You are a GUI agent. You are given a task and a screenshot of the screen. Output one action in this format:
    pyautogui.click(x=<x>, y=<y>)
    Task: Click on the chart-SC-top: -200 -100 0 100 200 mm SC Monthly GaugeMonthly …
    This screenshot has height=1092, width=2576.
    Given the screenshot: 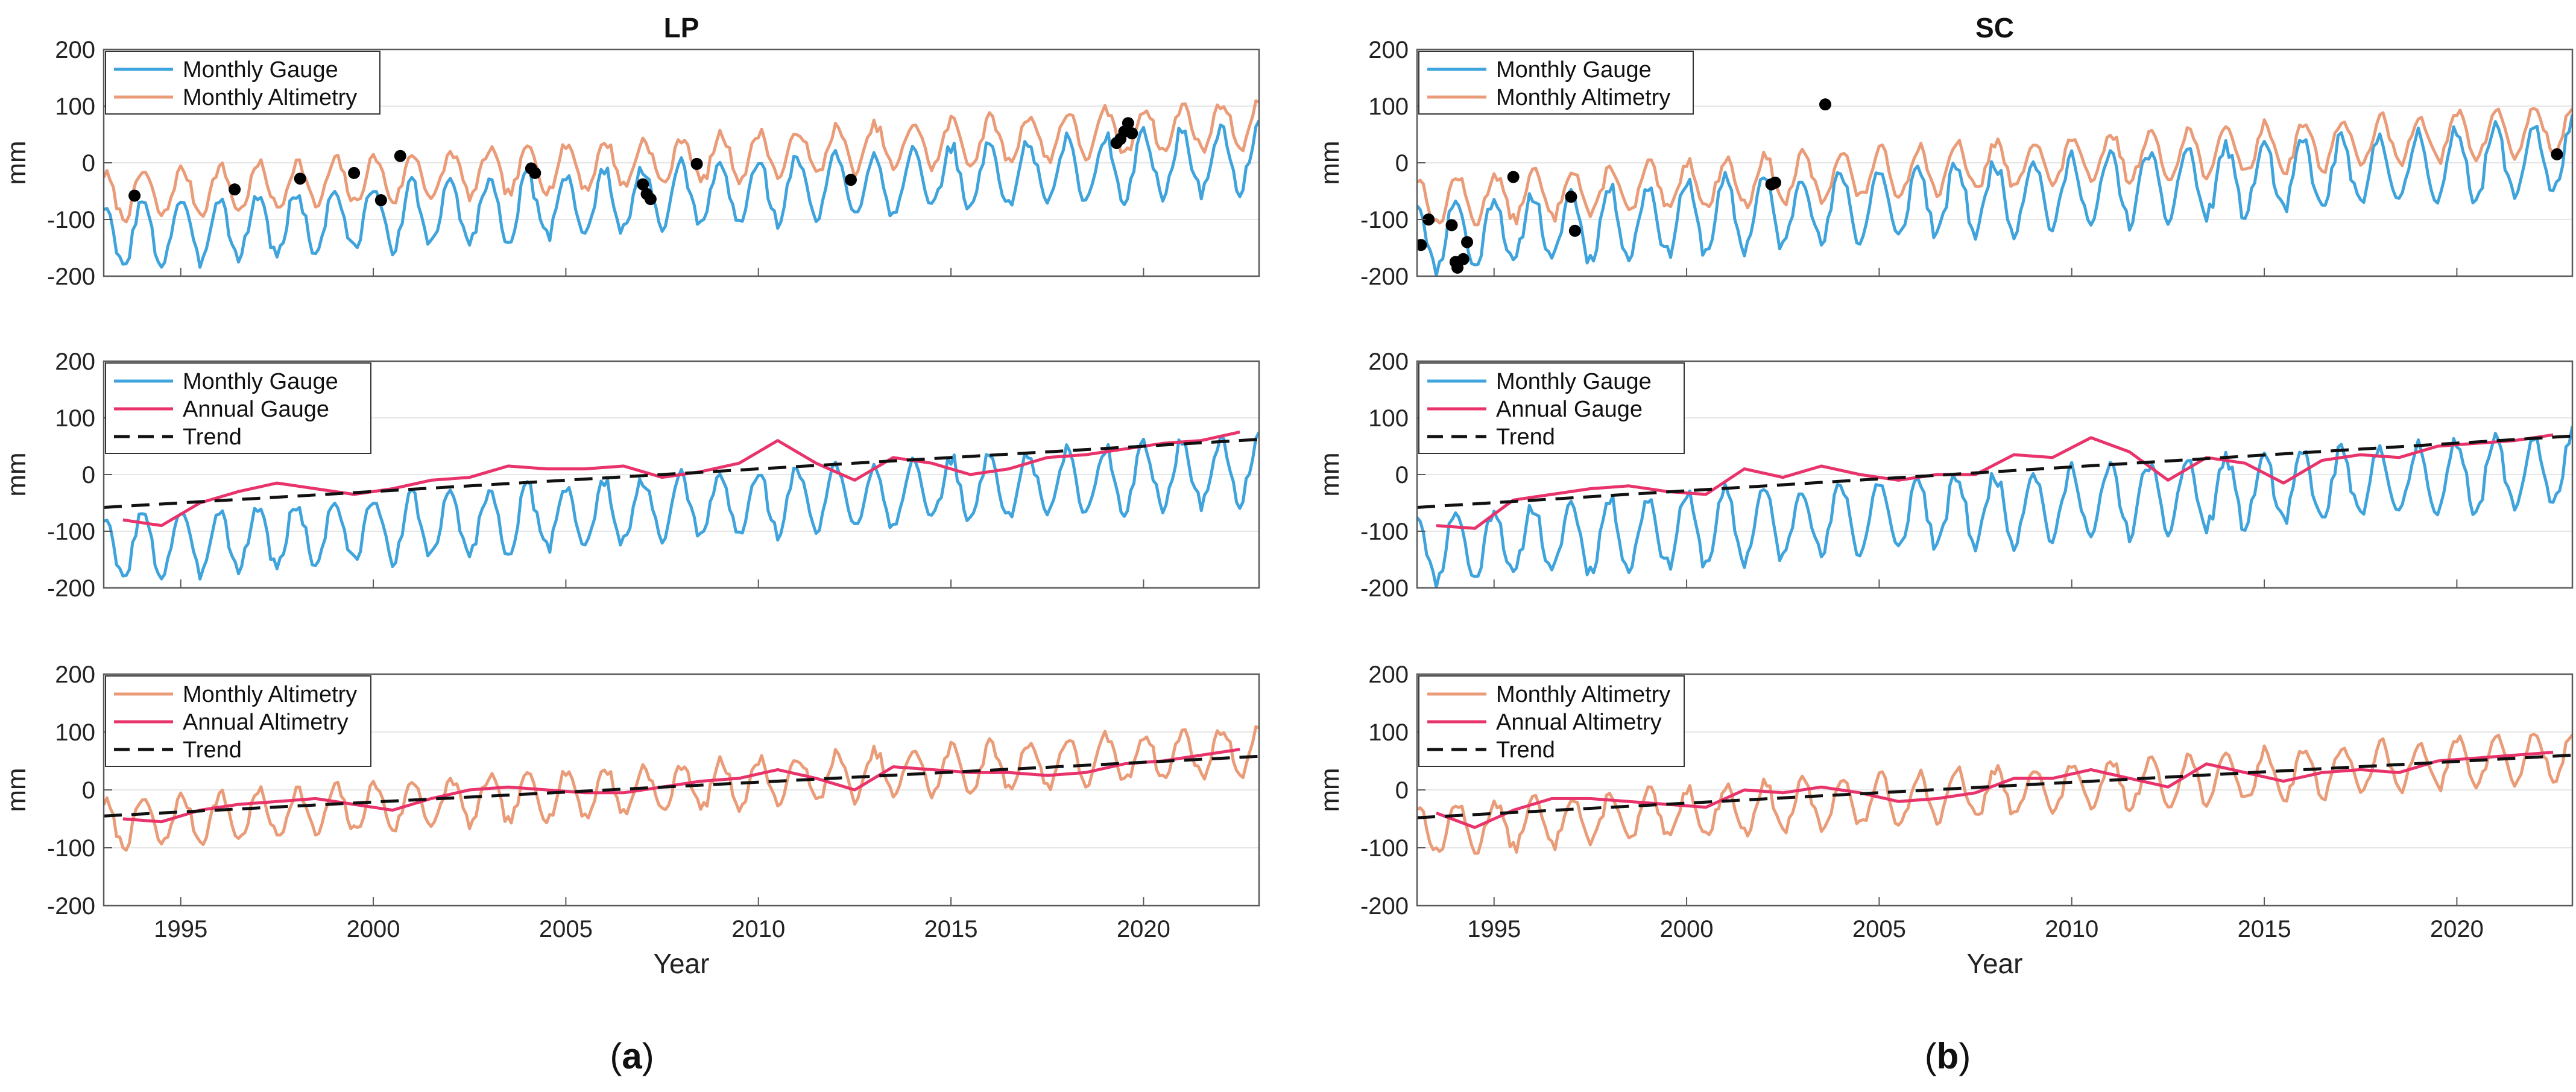 What is the action you would take?
    pyautogui.click(x=1944, y=151)
    